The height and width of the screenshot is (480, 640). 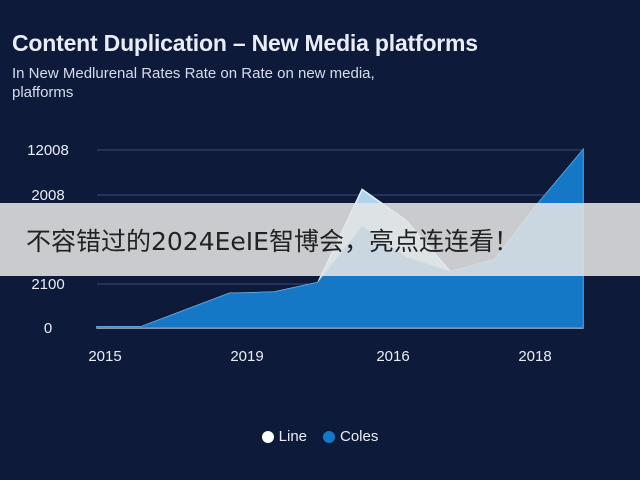 What do you see at coordinates (292, 436) in the screenshot?
I see `legend-label-line: Line` at bounding box center [292, 436].